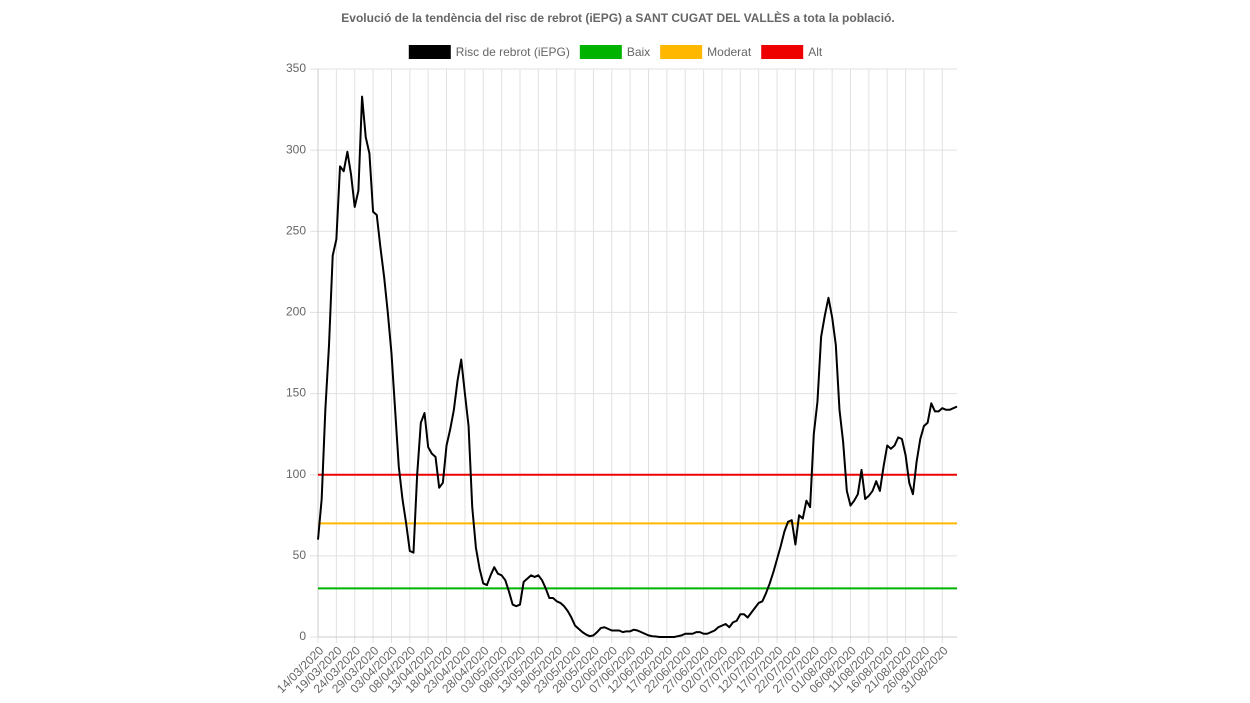 Image resolution: width=1250 pixels, height=703 pixels. What do you see at coordinates (296, 230) in the screenshot?
I see `y-tick-label: 250` at bounding box center [296, 230].